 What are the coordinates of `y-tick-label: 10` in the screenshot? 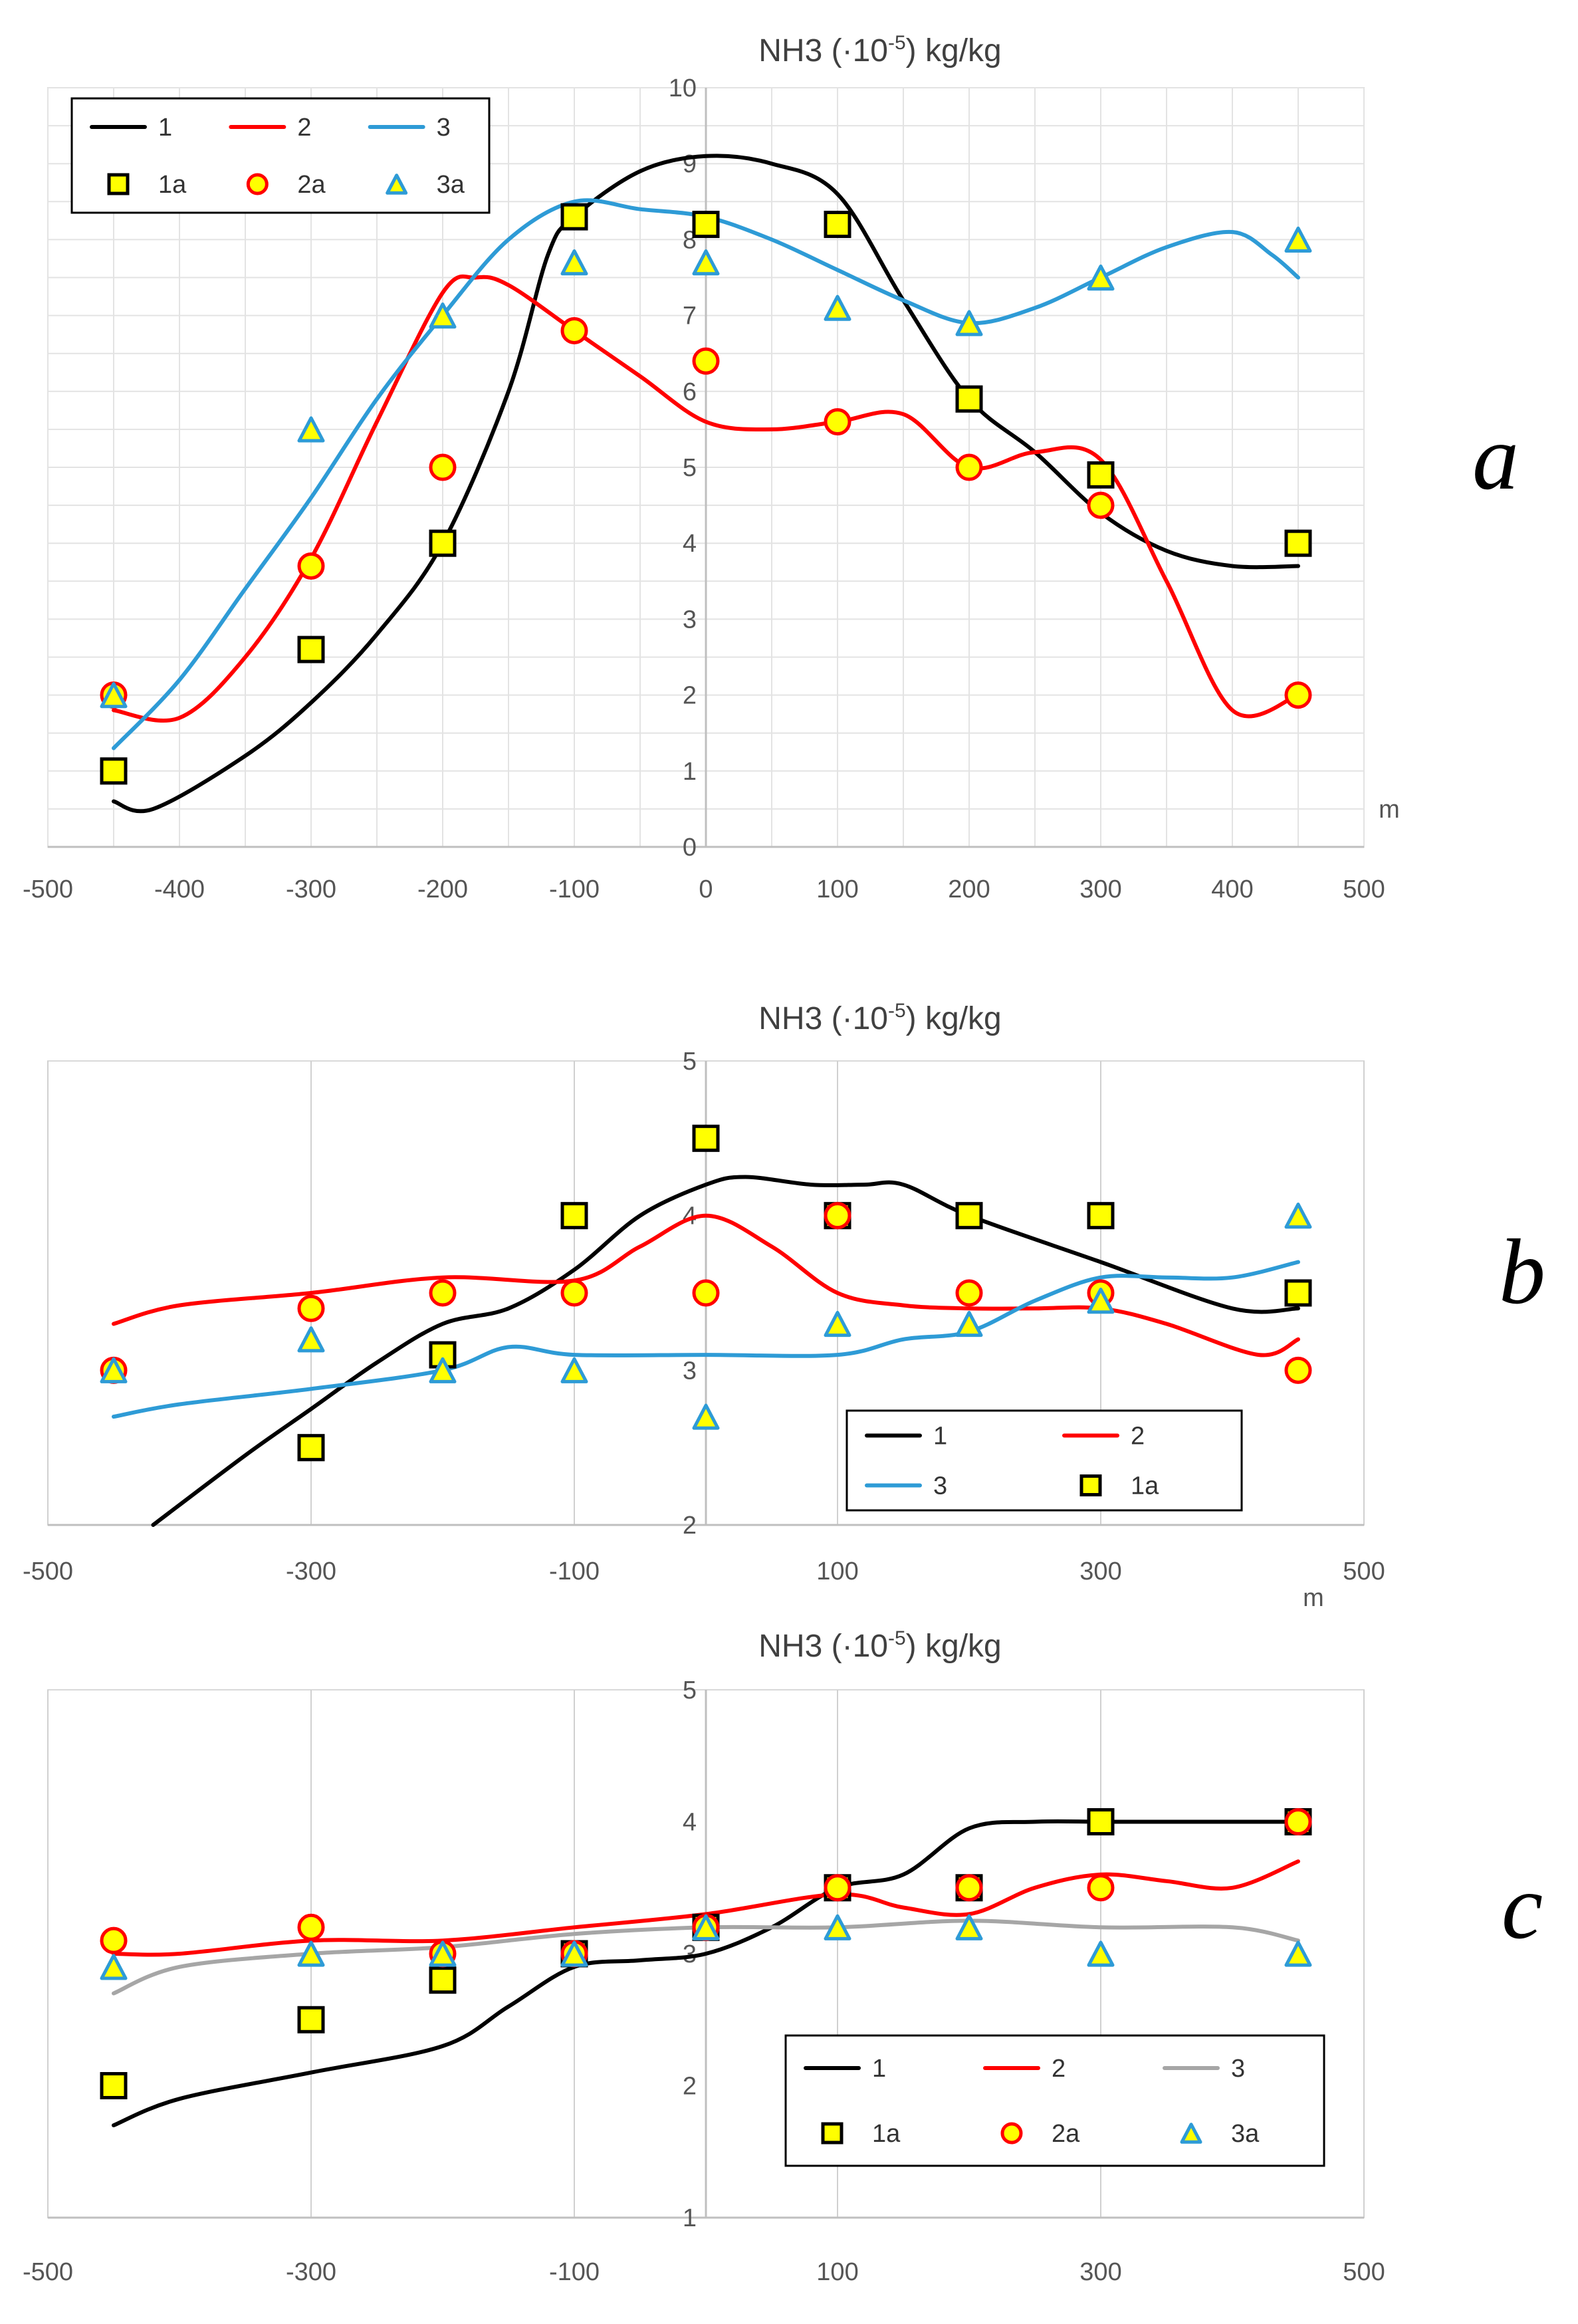 It's located at (683, 88).